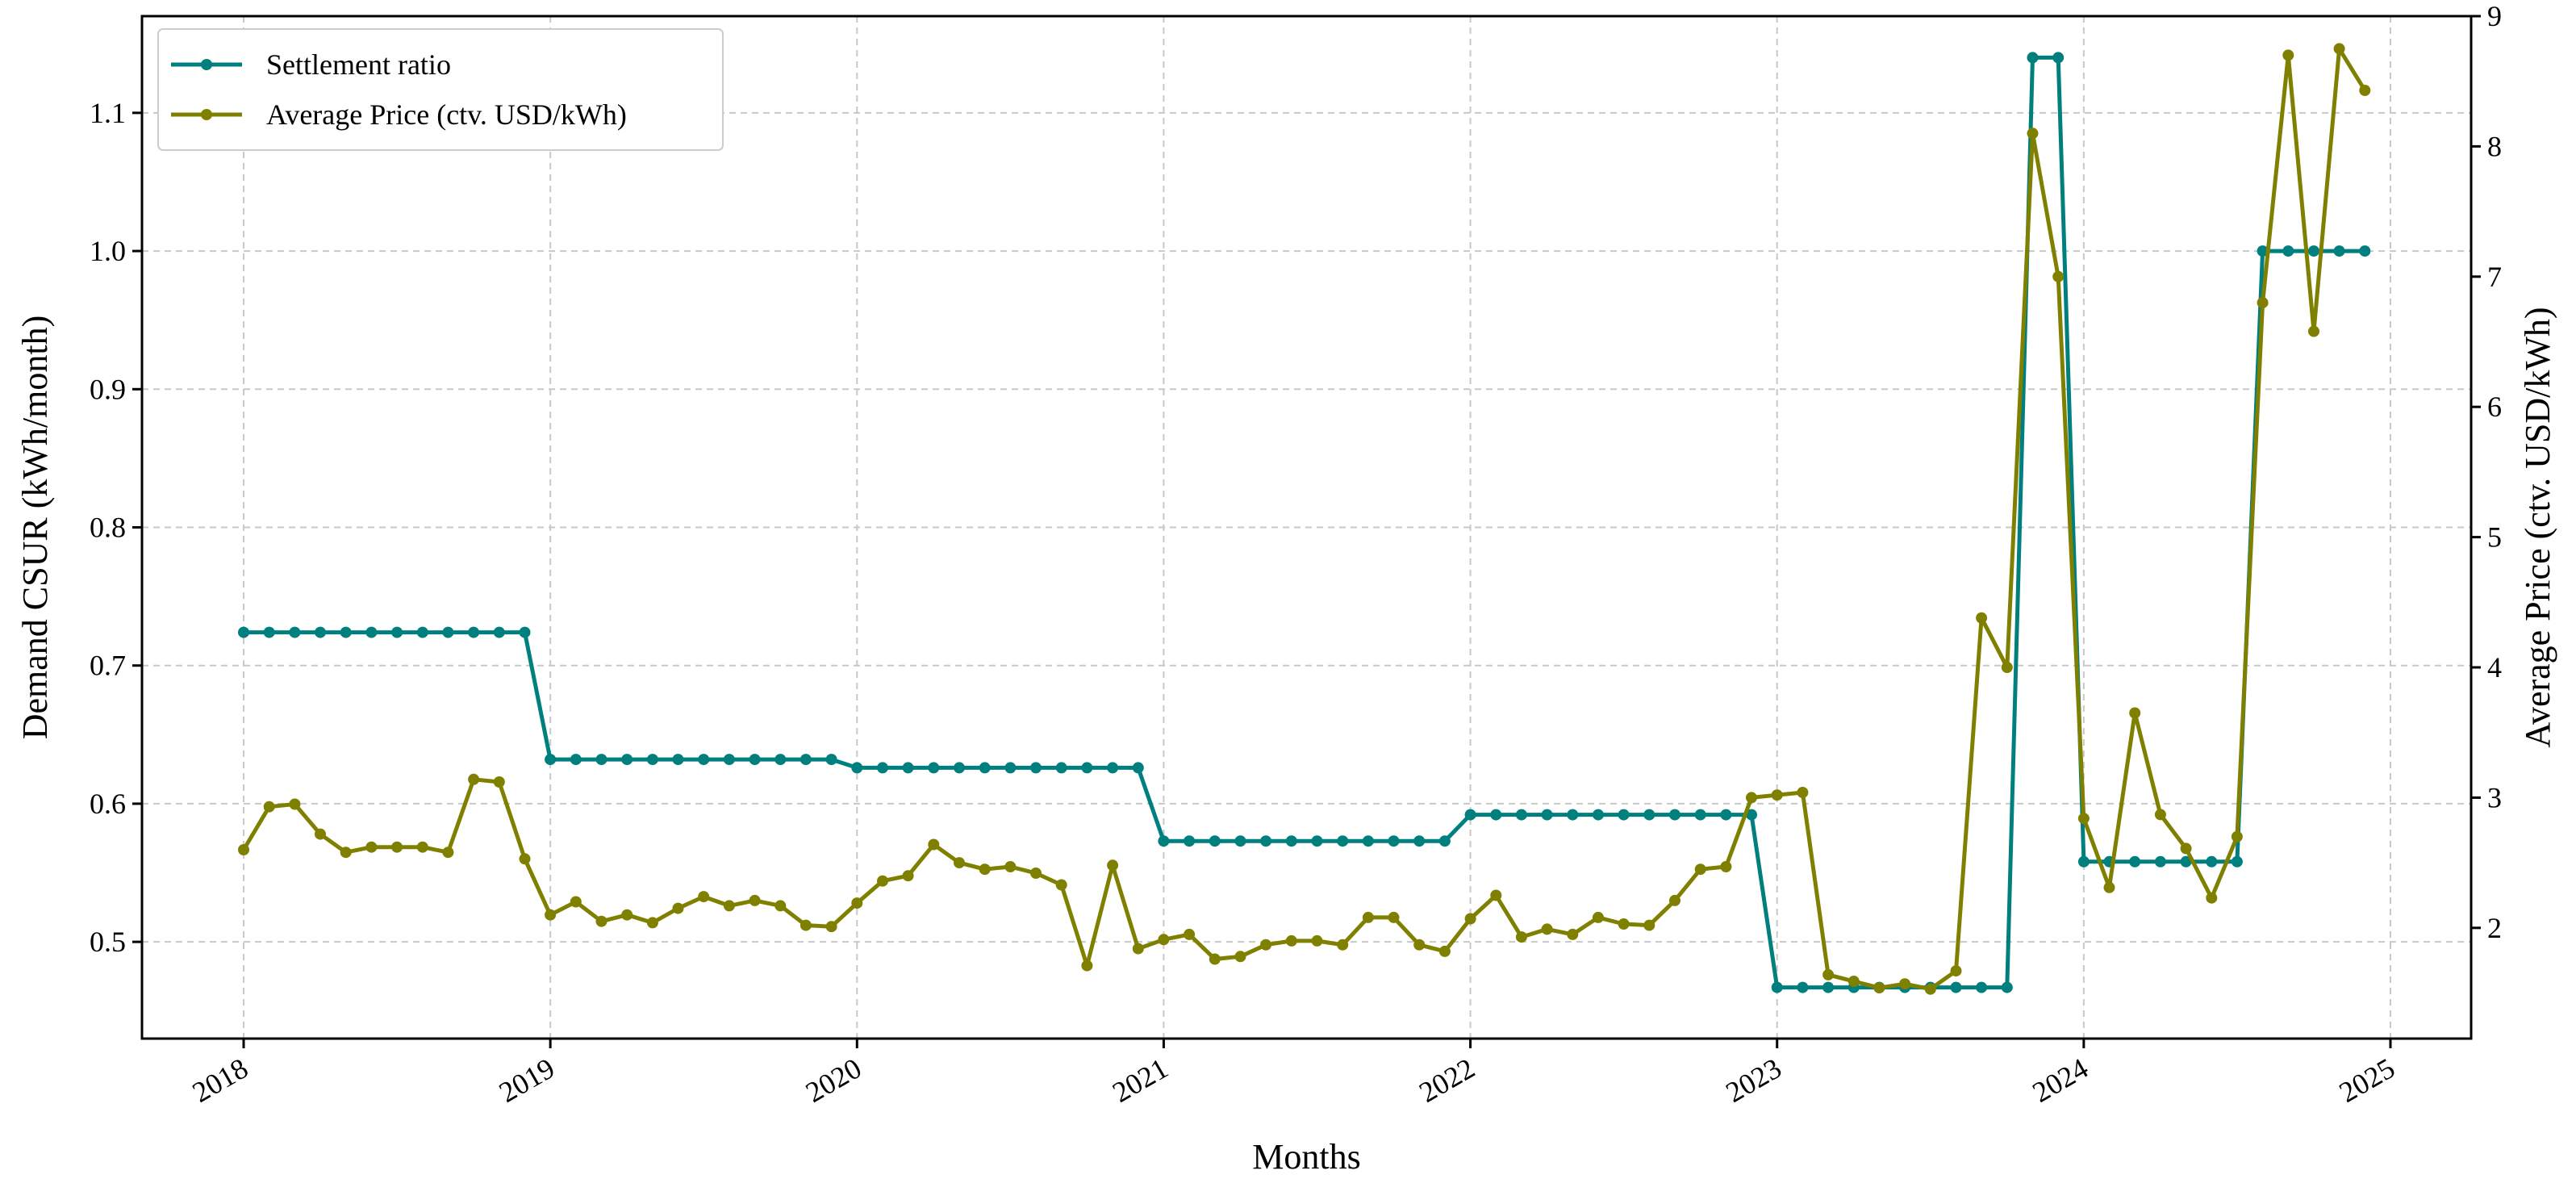 This screenshot has height=1179, width=2576. I want to click on y-right-tick-label: 8, so click(2494, 146).